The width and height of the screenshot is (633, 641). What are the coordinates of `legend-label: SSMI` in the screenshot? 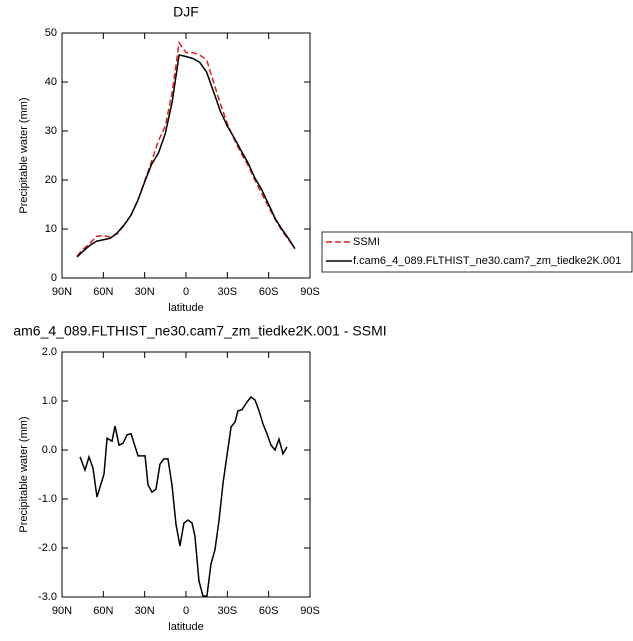 It's located at (366, 242).